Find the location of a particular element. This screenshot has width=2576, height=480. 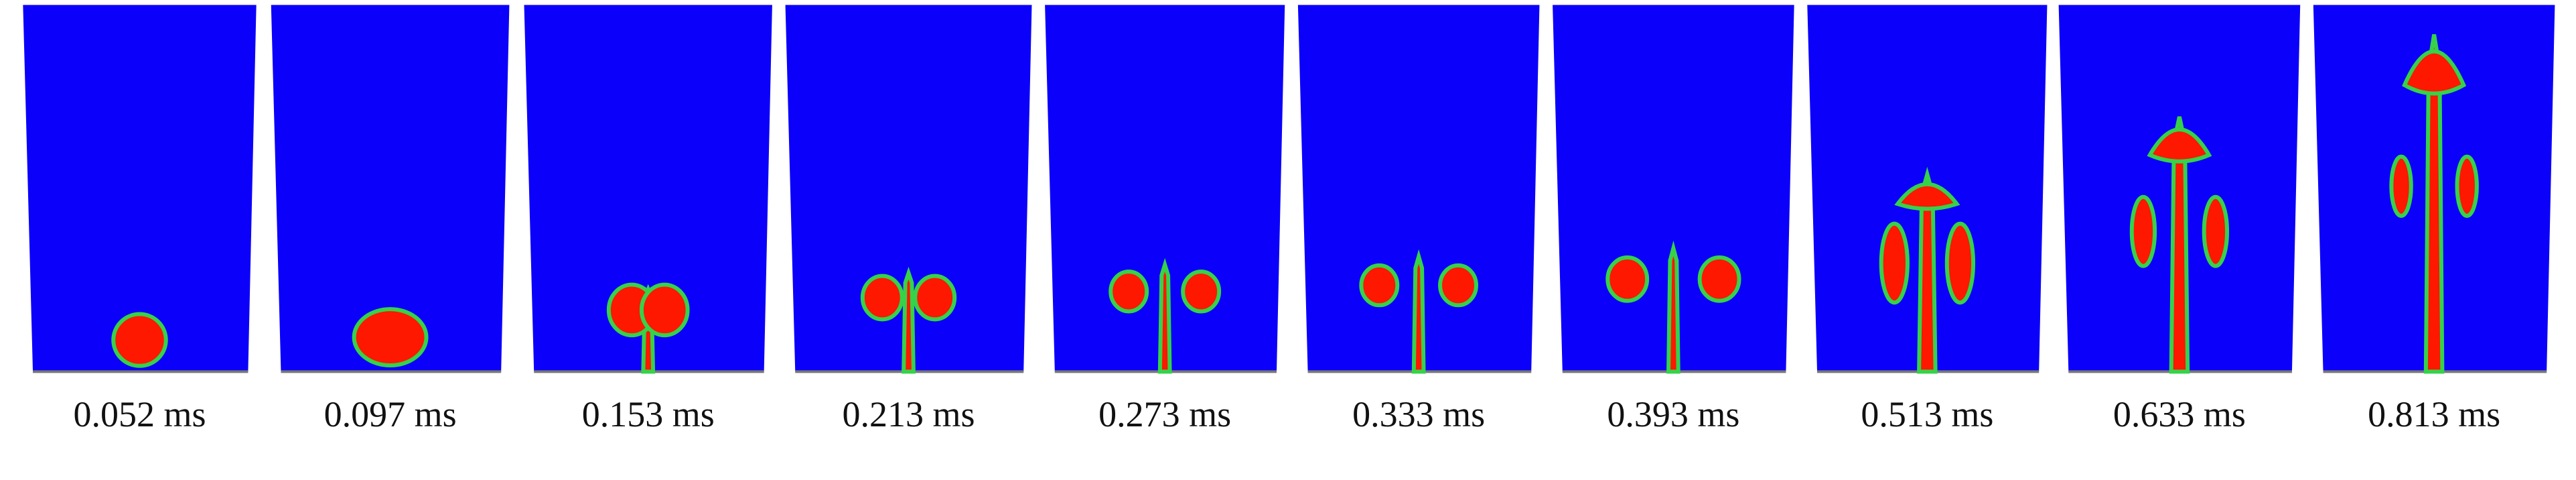

panel: 0.097 ms is located at coordinates (390, 219).